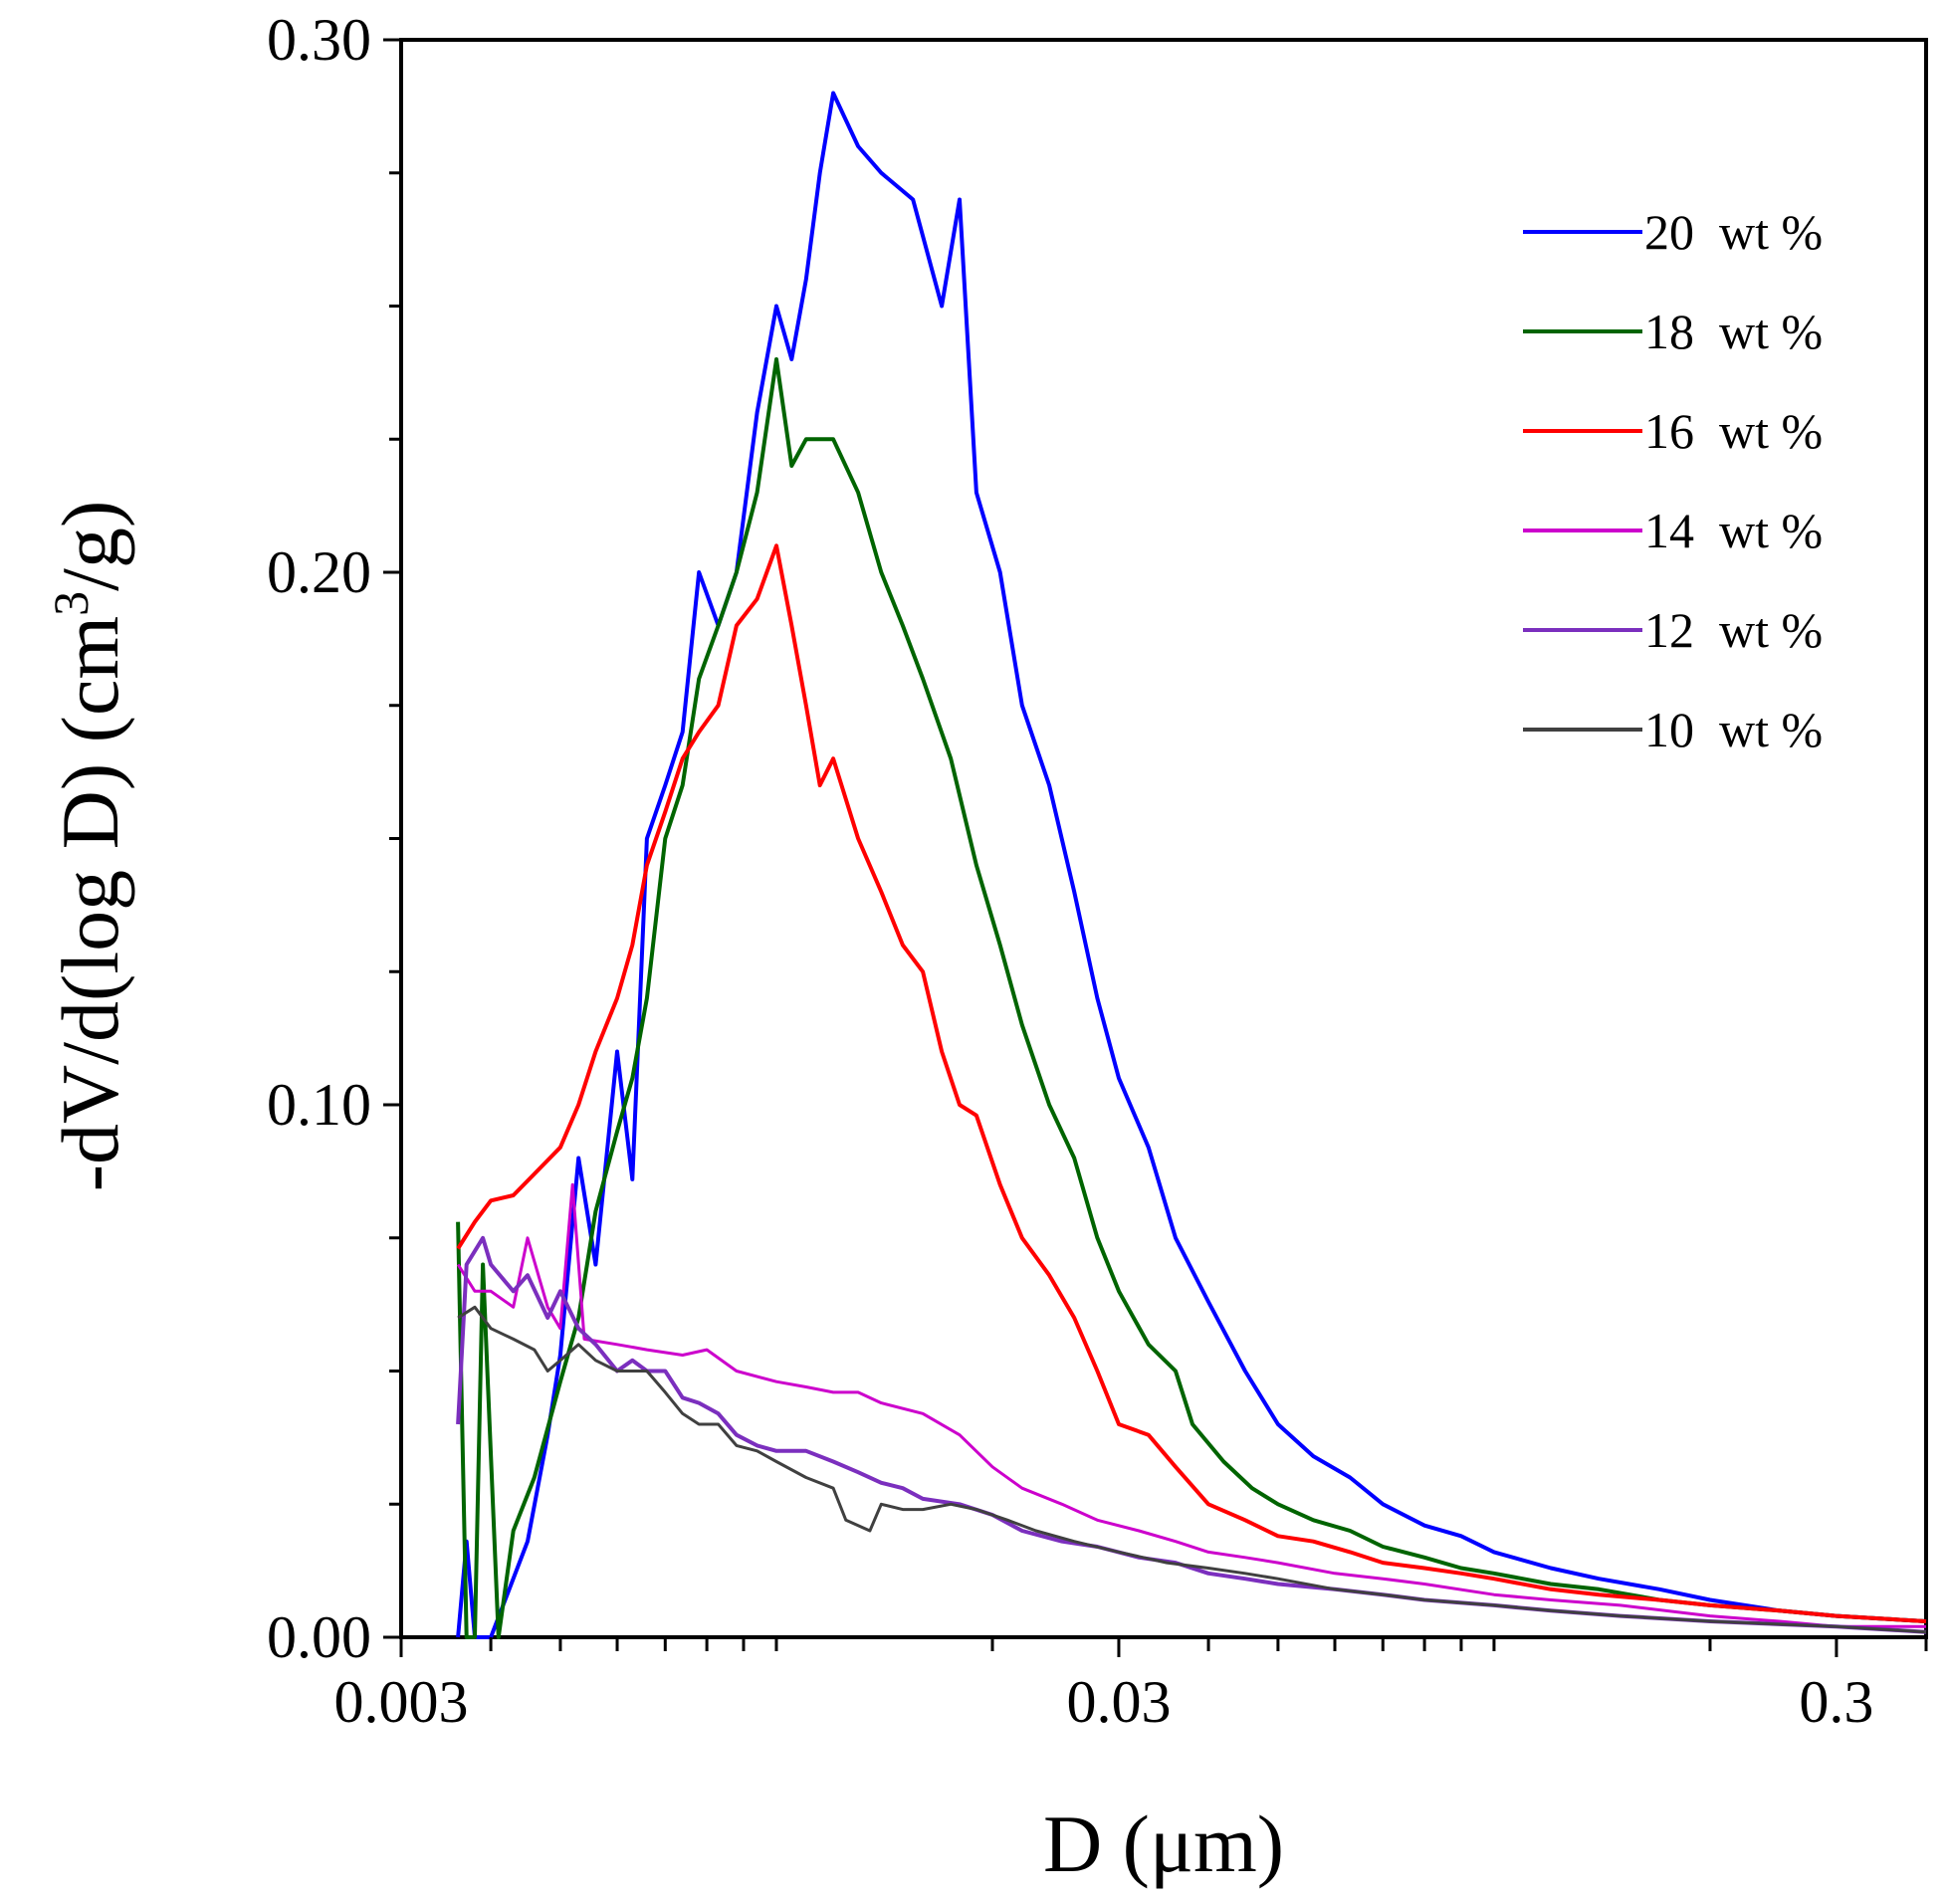  I want to click on x-axis-title-main: D (, so click(1096, 1843).